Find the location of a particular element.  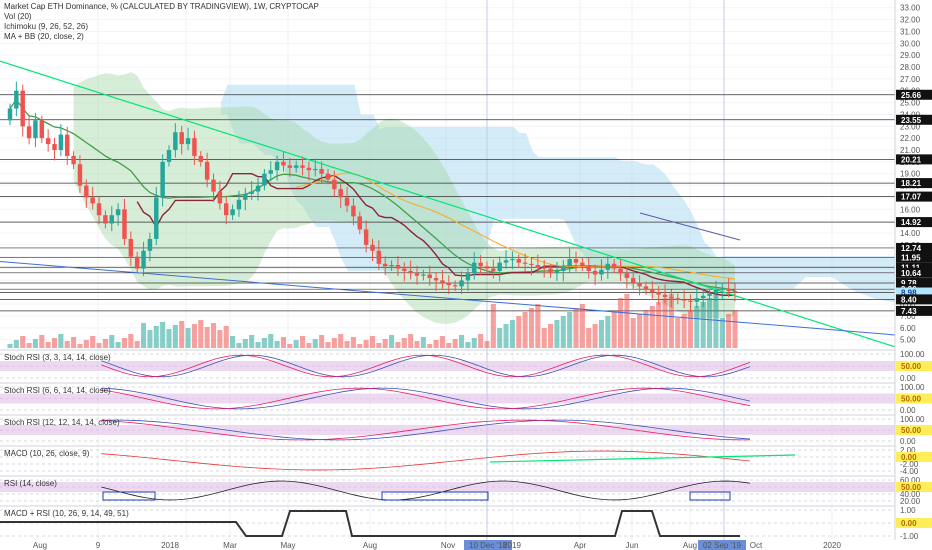

kijun-line is located at coordinates (435, 234).